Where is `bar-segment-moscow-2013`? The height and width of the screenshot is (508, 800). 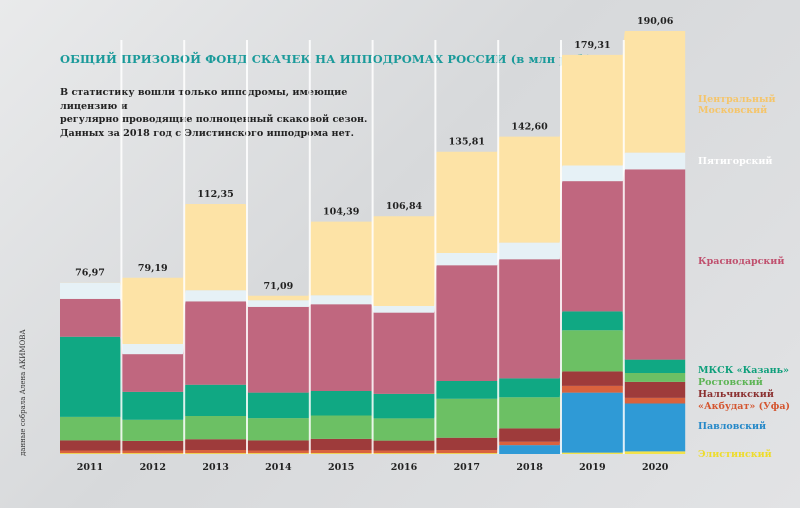
bar-segment-moscow-2013 is located at coordinates (216, 247).